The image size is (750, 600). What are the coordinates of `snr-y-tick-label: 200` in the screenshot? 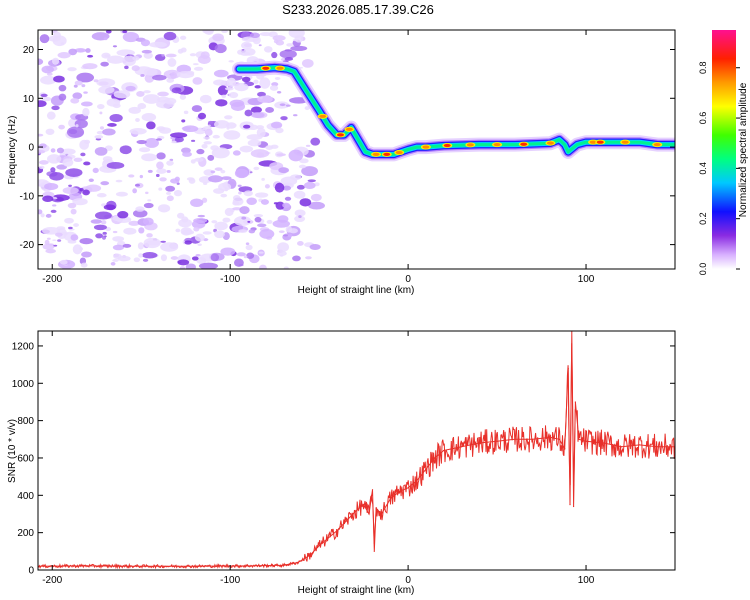 It's located at (25, 533).